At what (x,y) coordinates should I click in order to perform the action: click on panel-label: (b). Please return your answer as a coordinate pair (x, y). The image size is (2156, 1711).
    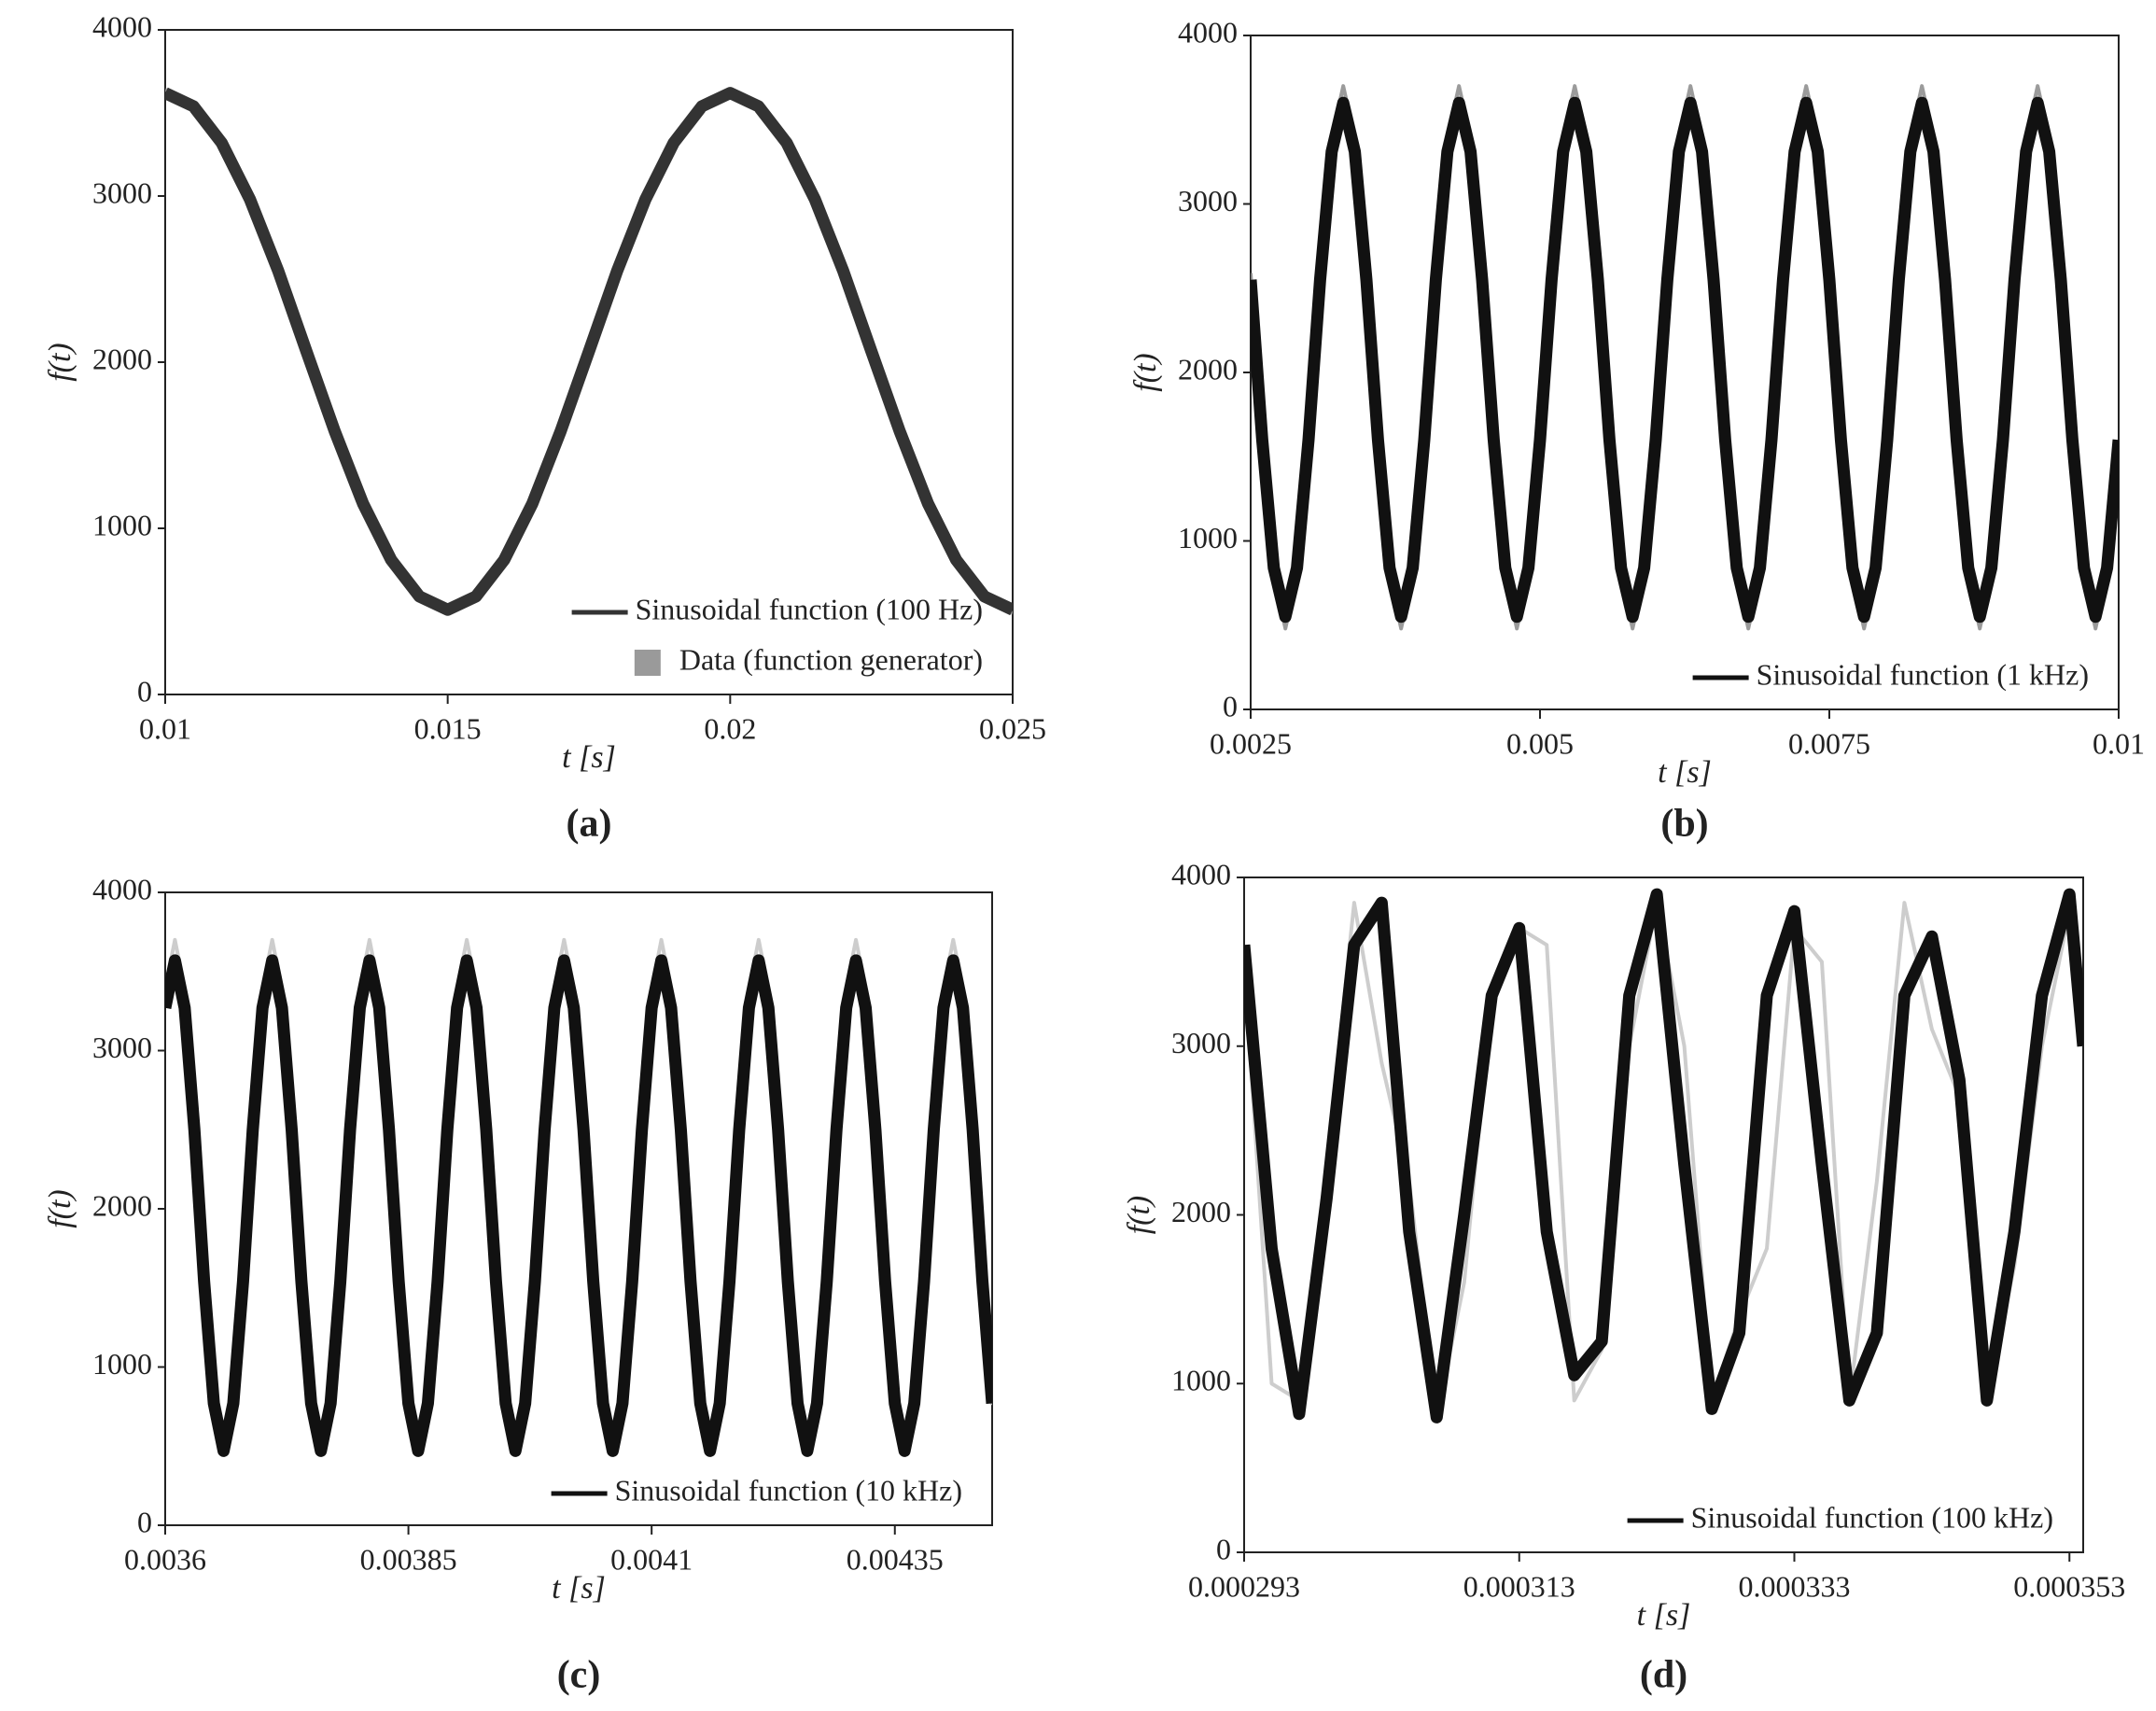
    Looking at the image, I should click on (1684, 824).